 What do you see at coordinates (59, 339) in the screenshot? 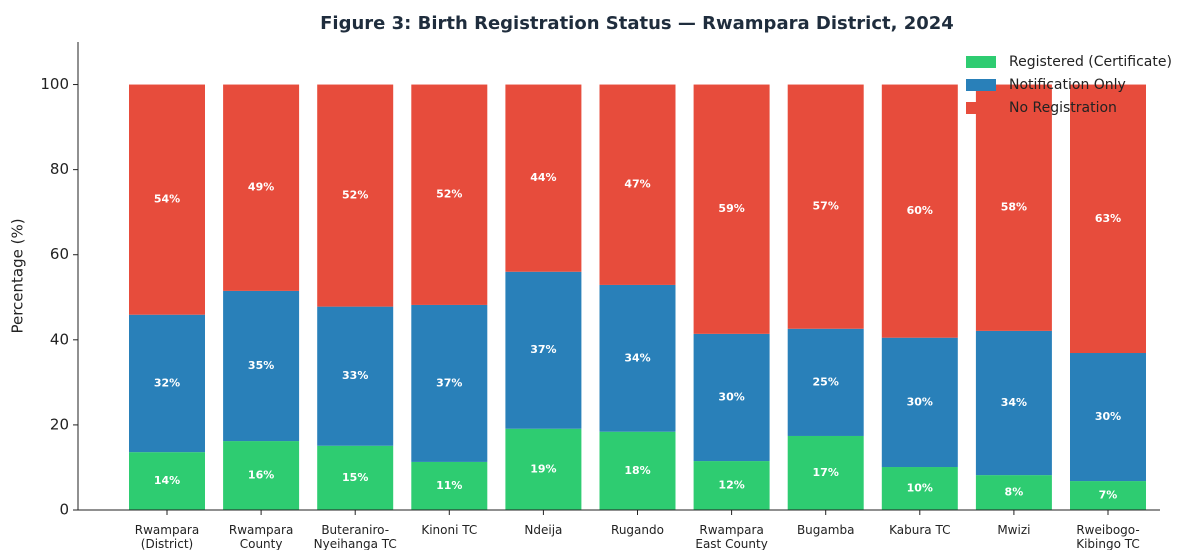
I see `y-tick-label: 40` at bounding box center [59, 339].